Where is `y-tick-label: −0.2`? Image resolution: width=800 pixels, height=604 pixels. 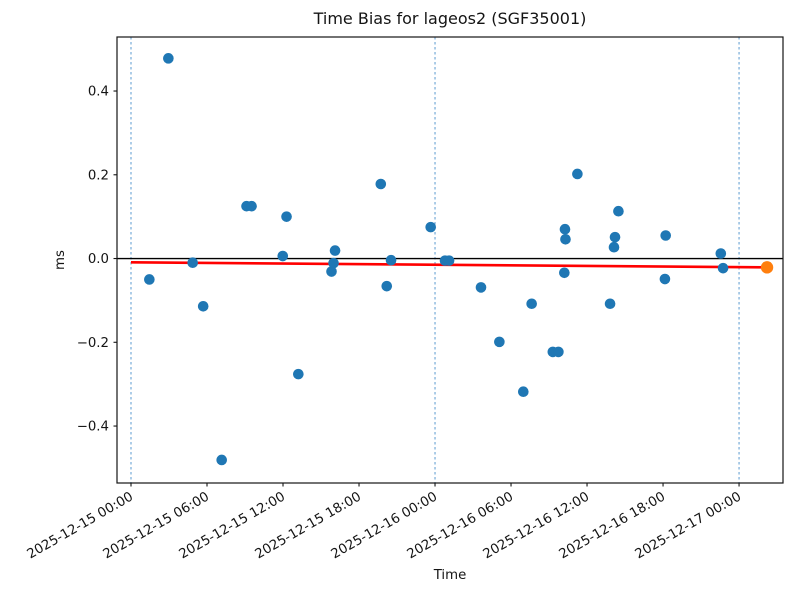
y-tick-label: −0.2 is located at coordinates (93, 343).